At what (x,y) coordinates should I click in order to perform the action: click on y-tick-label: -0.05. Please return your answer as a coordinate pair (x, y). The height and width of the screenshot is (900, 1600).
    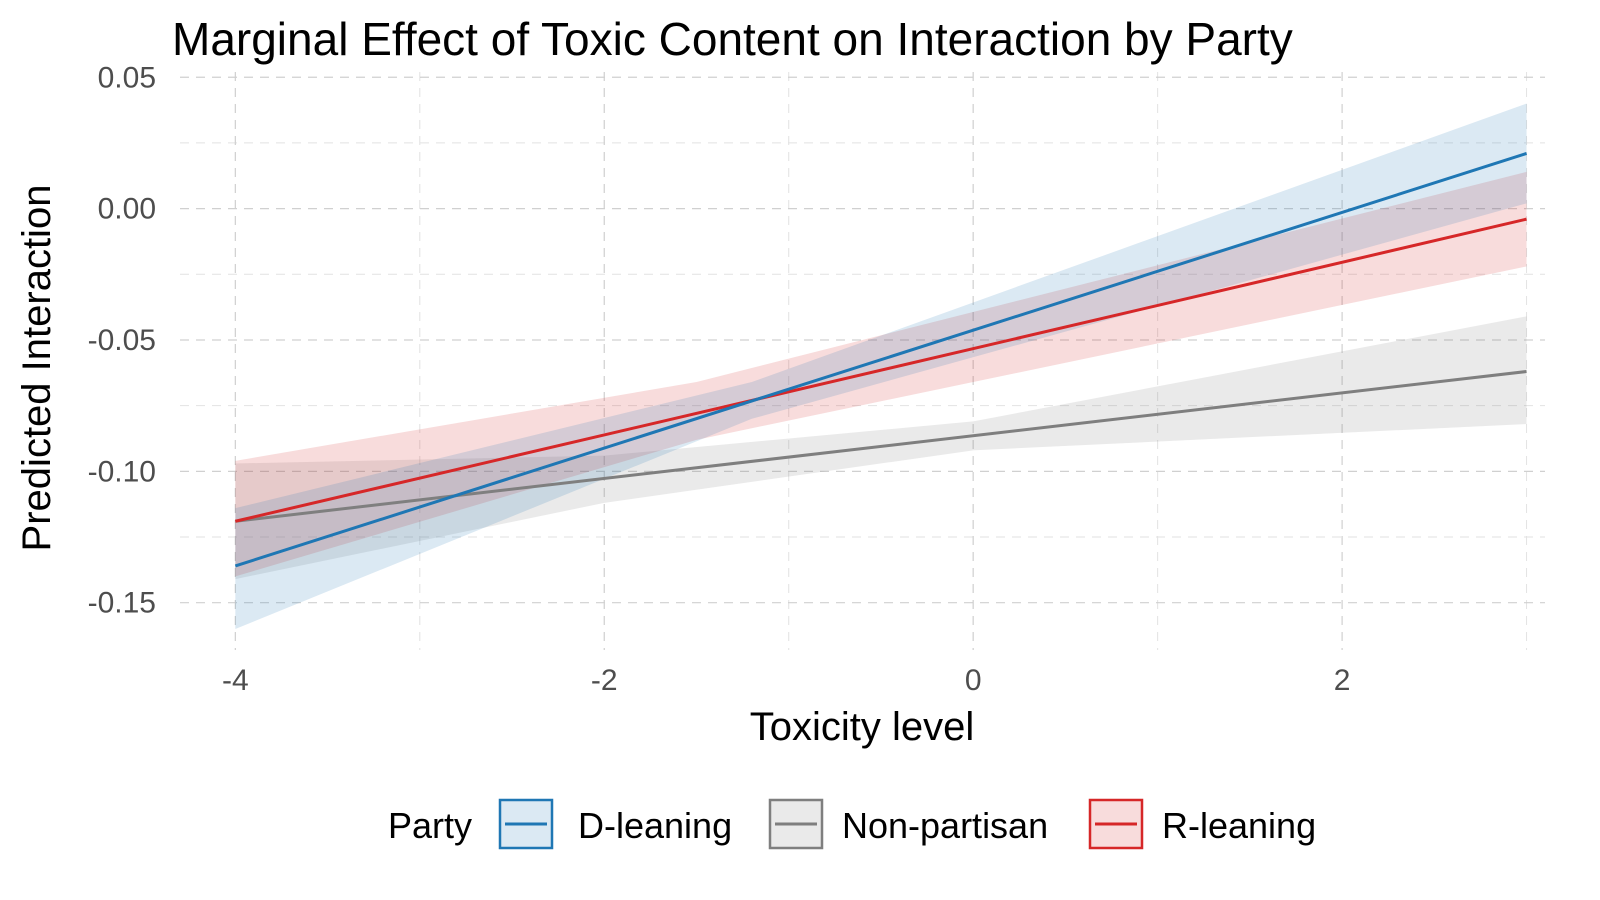
    Looking at the image, I should click on (122, 340).